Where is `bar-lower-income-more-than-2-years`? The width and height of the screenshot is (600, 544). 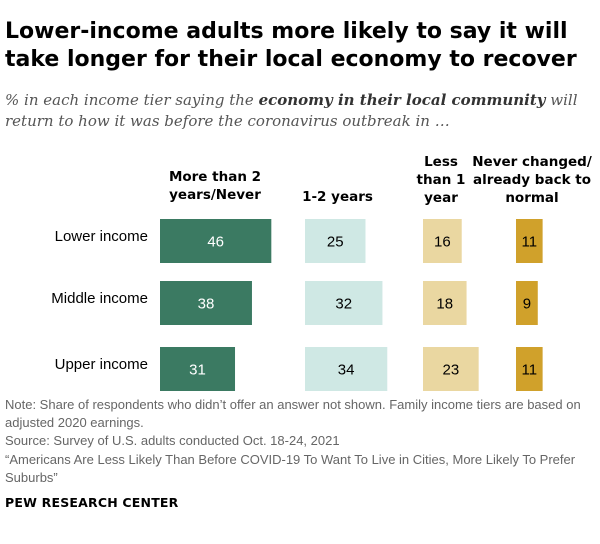
bar-lower-income-more-than-2-years is located at coordinates (216, 241).